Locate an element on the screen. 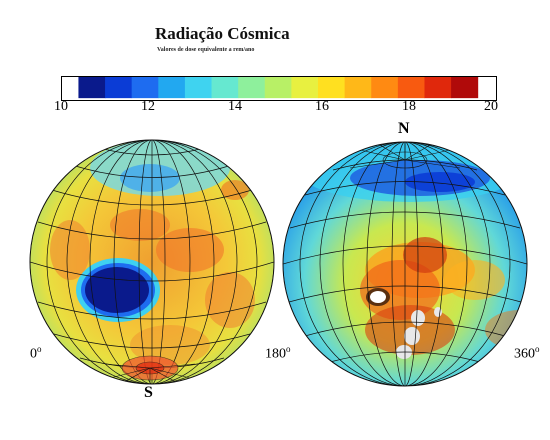 This screenshot has width=550, height=440. colorbar-tick-10: 10 is located at coordinates (61, 106).